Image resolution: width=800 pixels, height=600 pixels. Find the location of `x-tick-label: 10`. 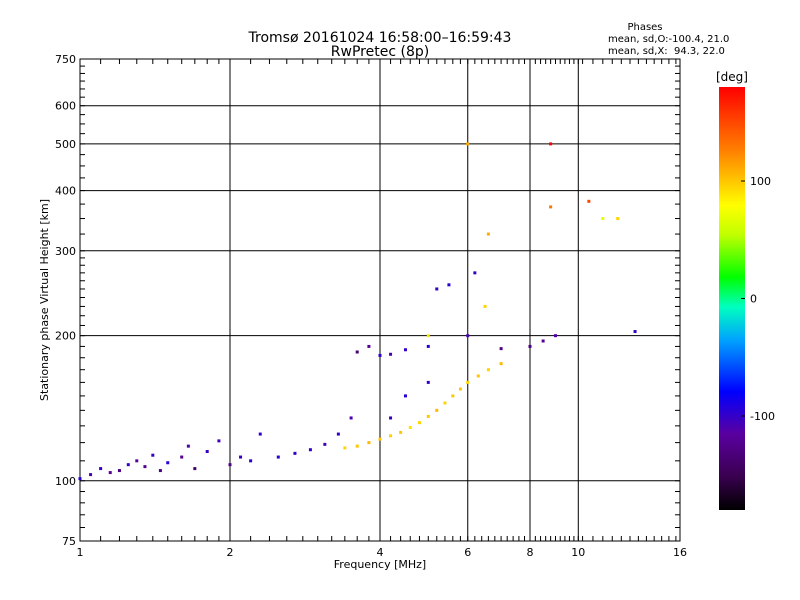

x-tick-label: 10 is located at coordinates (578, 552).